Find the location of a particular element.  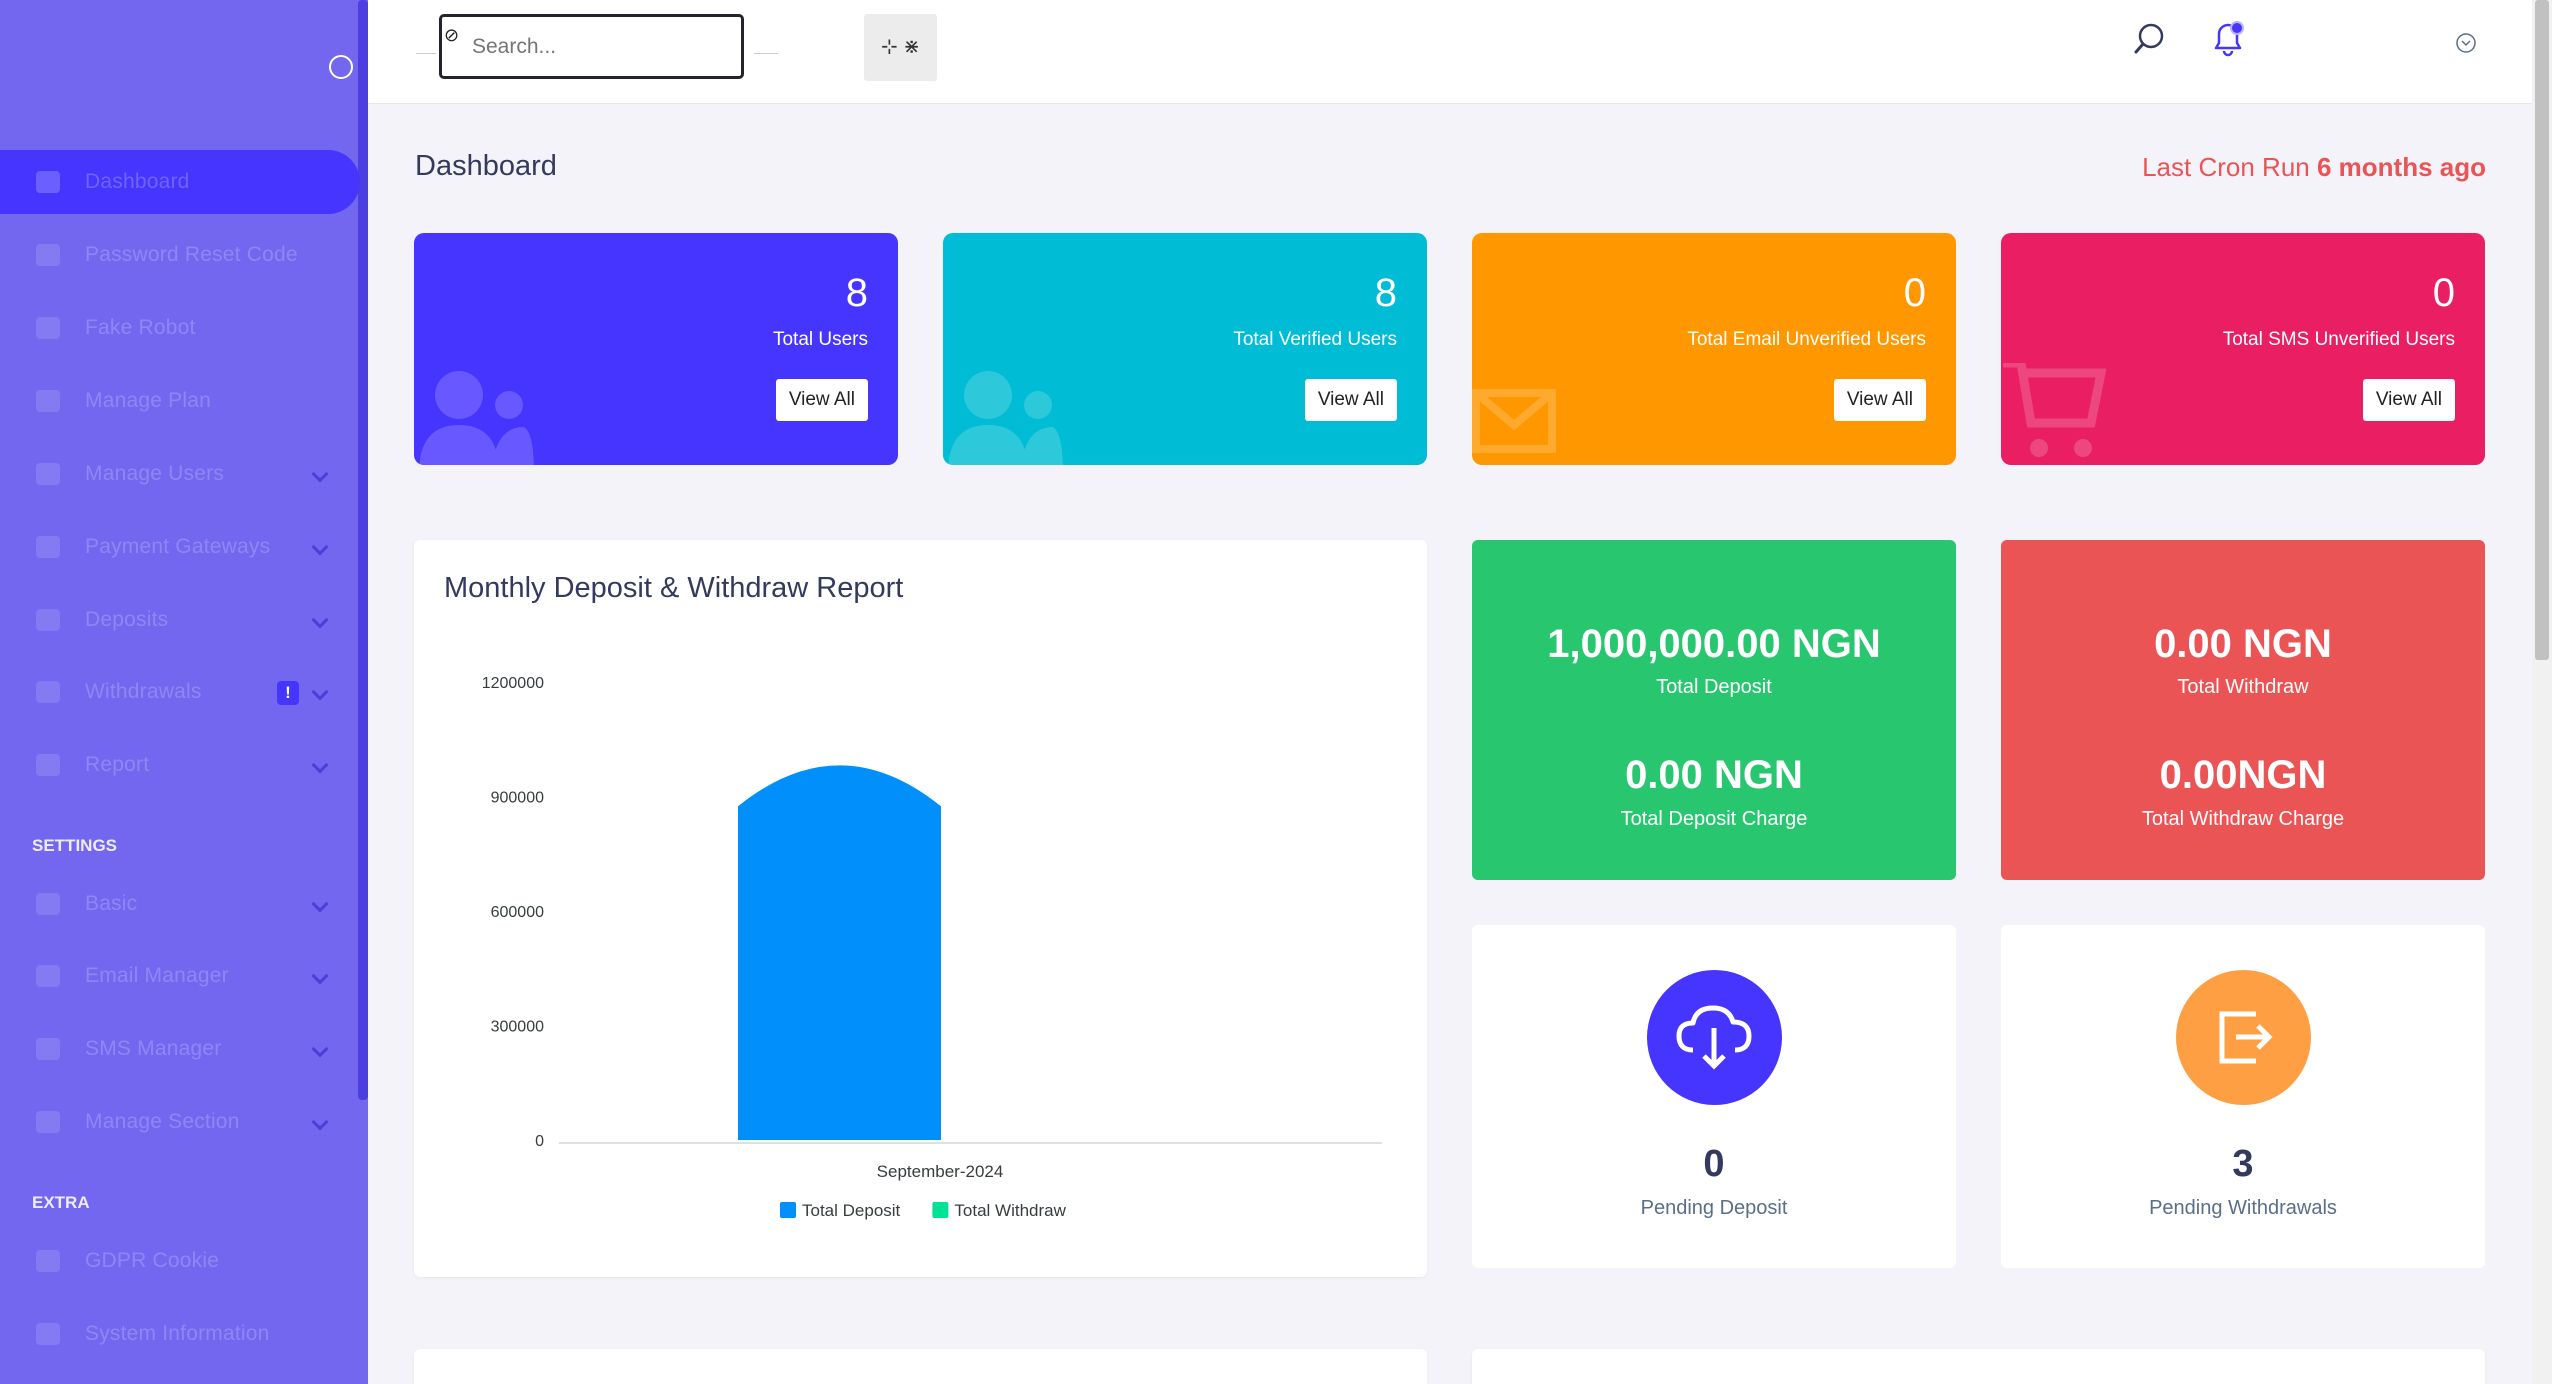

search-icon is located at coordinates (2149, 39).